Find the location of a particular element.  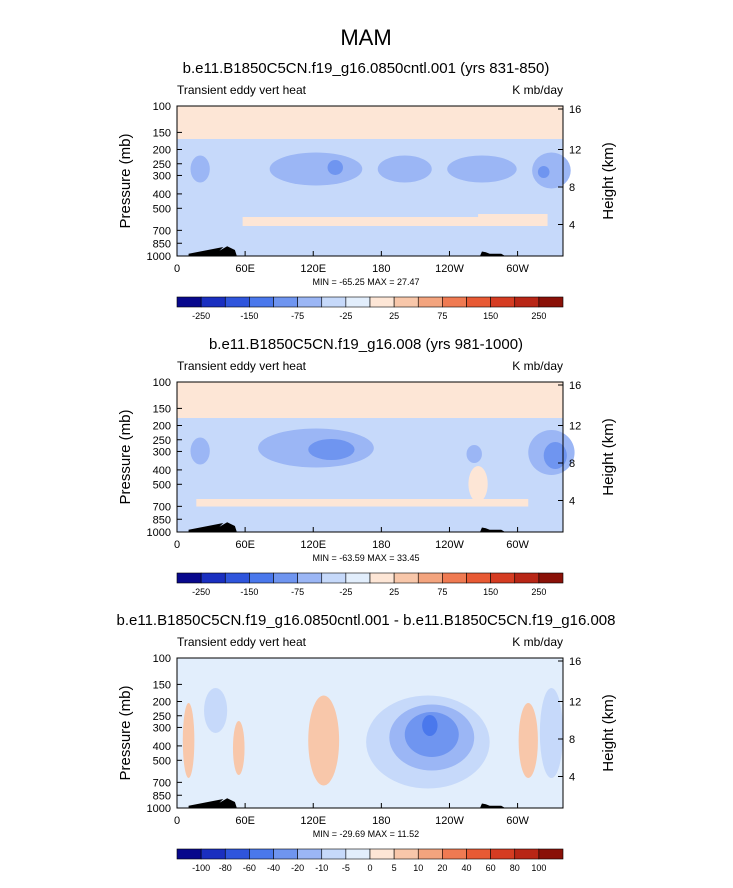

colorbar-label: -20 is located at coordinates (297, 868).